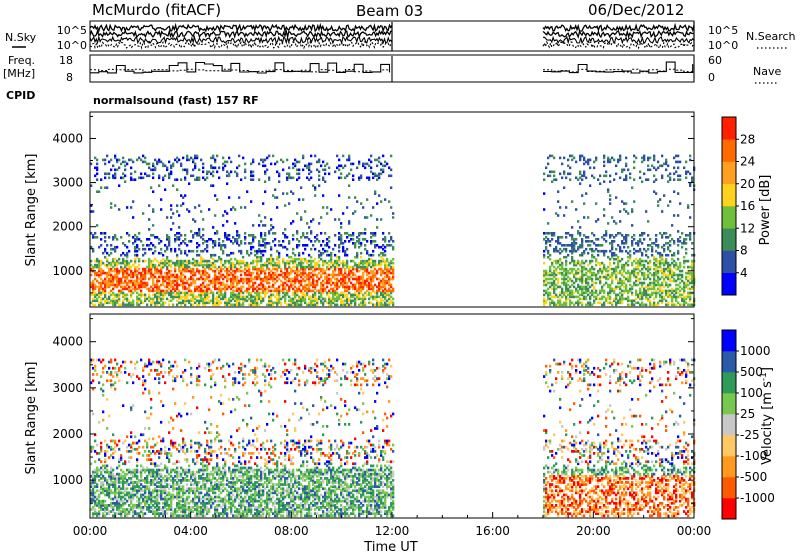 Image resolution: width=800 pixels, height=554 pixels. I want to click on power-colorbar-segment, so click(729, 150).